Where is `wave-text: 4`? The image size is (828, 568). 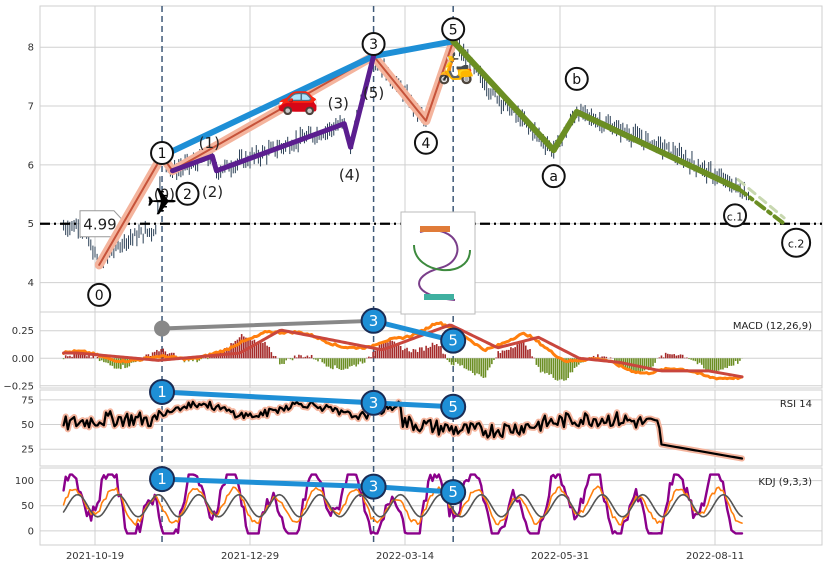
wave-text: 4 is located at coordinates (425, 144).